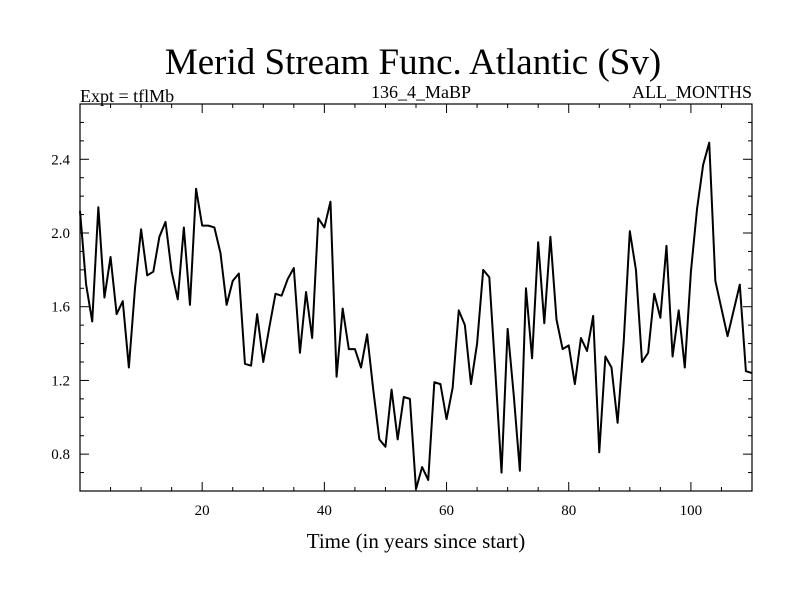 This screenshot has height=600, width=800. I want to click on y-tick-label: 2.0, so click(60, 234).